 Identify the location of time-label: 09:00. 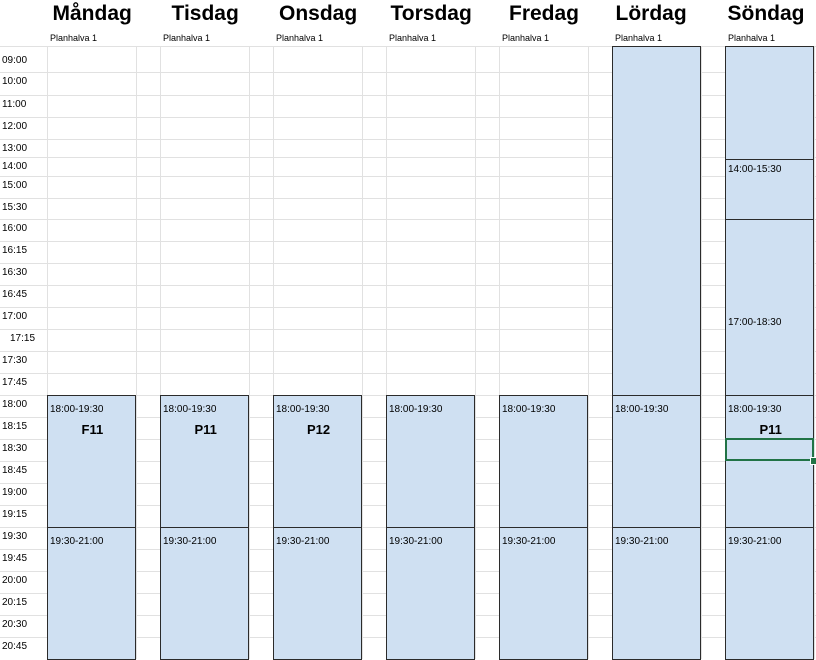
(15, 60).